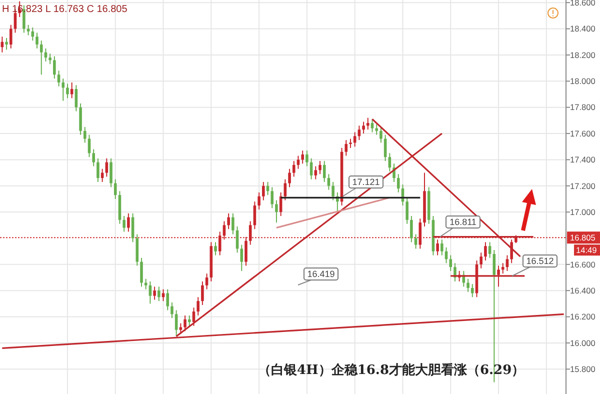  Describe the element at coordinates (540, 261) in the screenshot. I see `annotation: 16.512` at that location.